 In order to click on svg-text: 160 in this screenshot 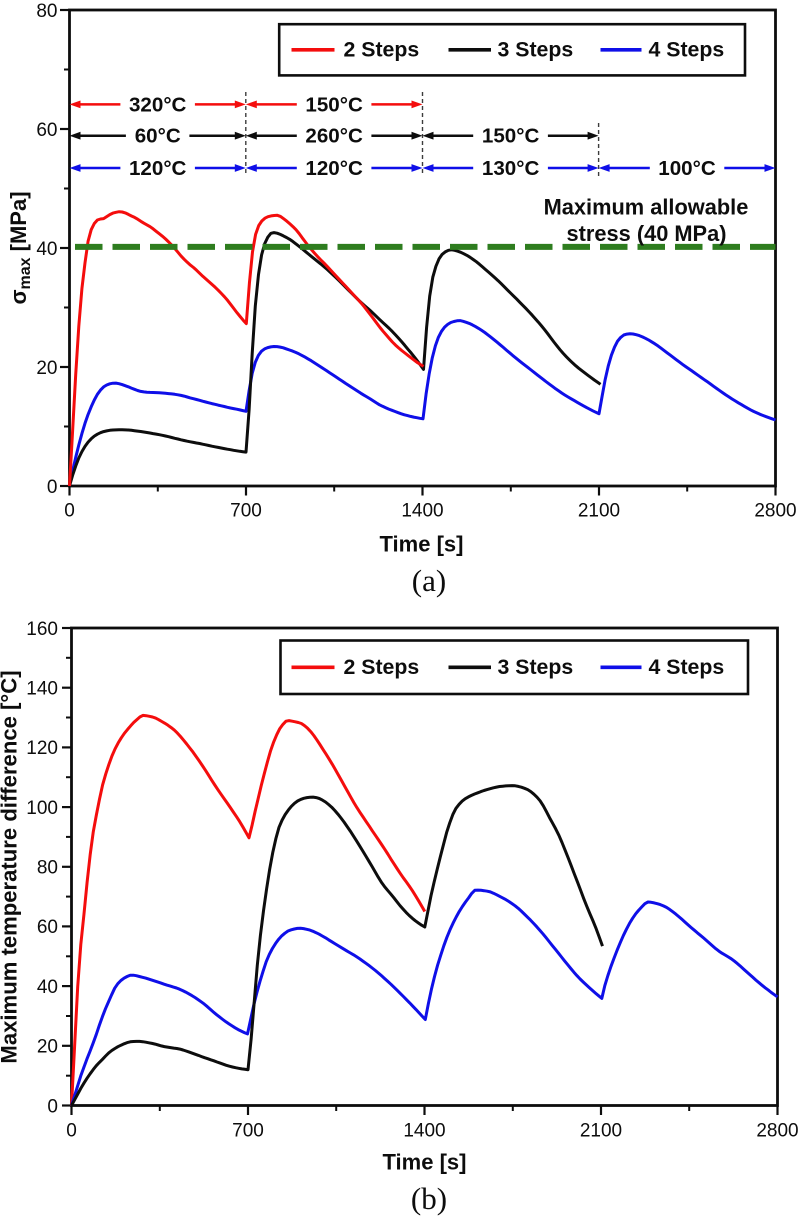, I will do `click(42, 629)`.